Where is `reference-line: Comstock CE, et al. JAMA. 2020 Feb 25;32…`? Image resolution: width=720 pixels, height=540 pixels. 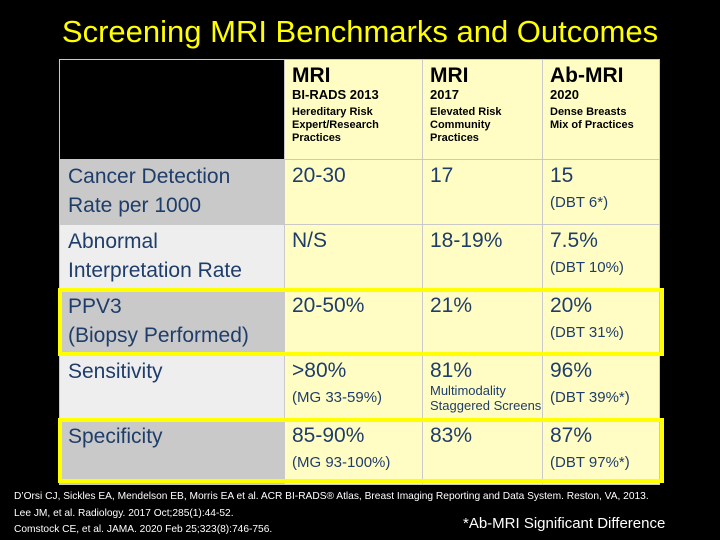 reference-line: Comstock CE, et al. JAMA. 2020 Feb 25;32… is located at coordinates (143, 529).